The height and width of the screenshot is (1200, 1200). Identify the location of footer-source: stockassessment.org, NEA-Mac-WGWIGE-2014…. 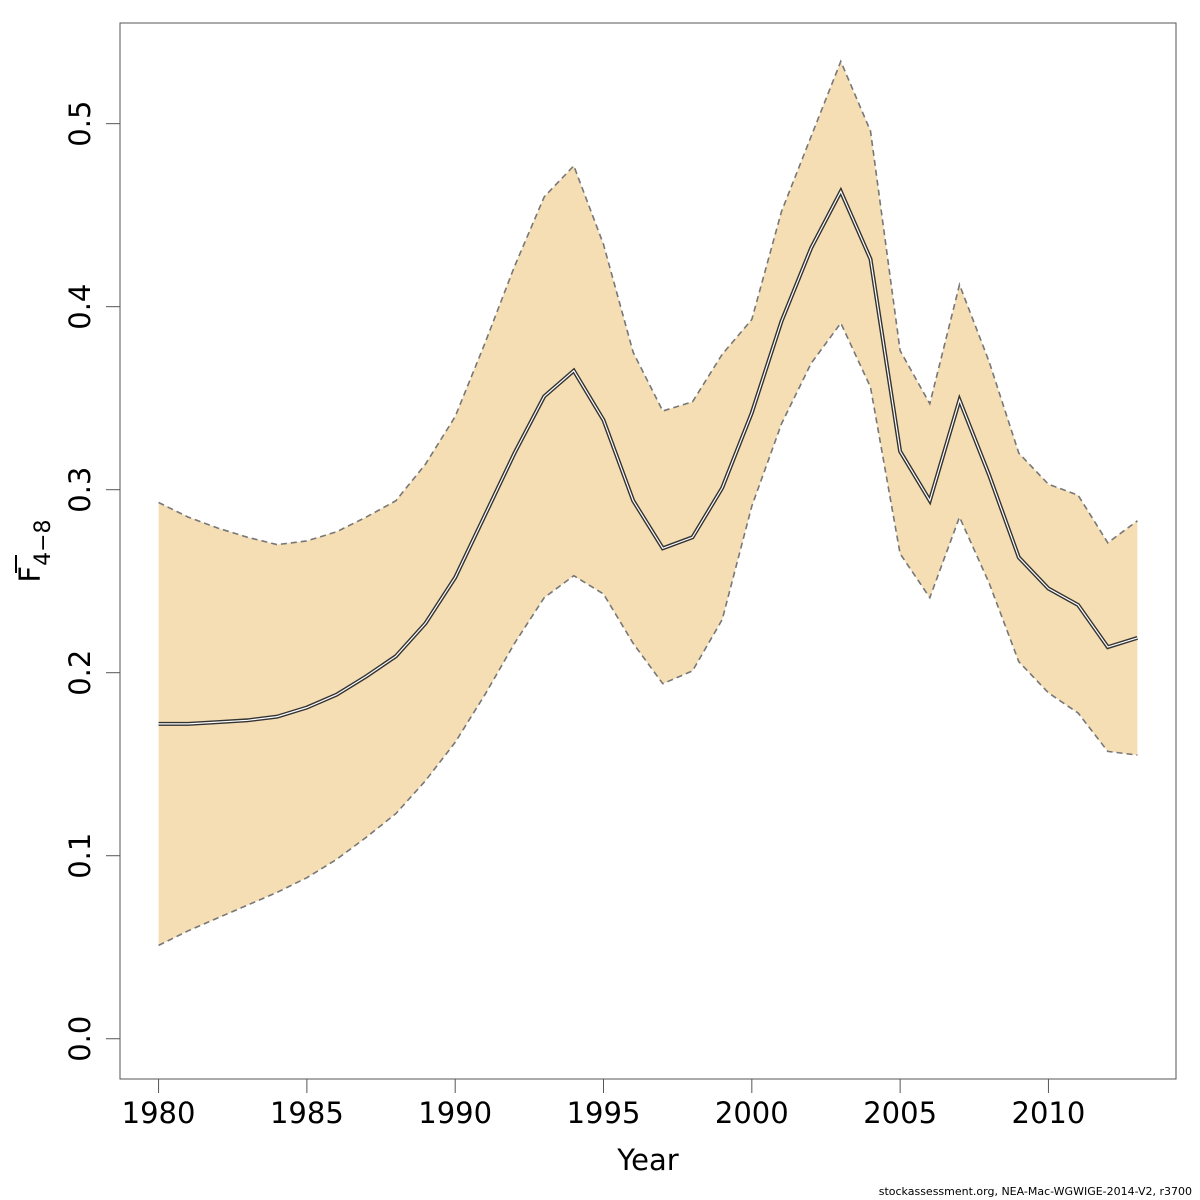
(1035, 1191).